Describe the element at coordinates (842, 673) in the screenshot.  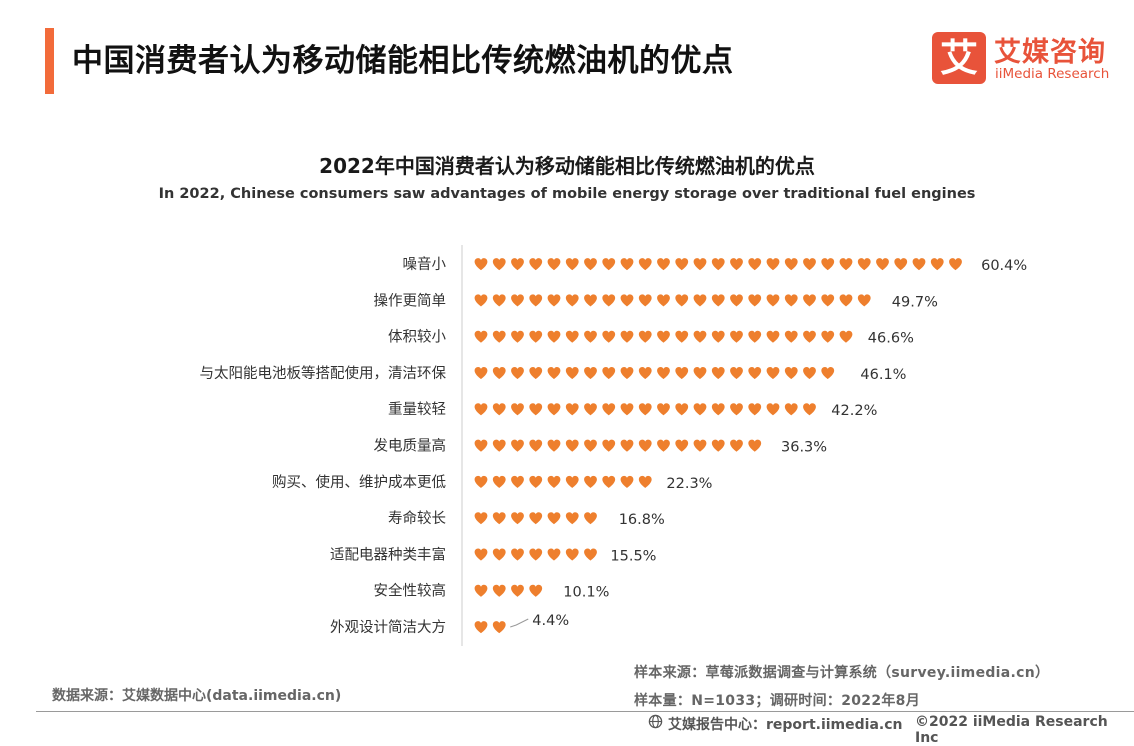
I see `sample-source: 样本来源：草莓派数据调查与计算系统（survey.iimedia.cn）` at that location.